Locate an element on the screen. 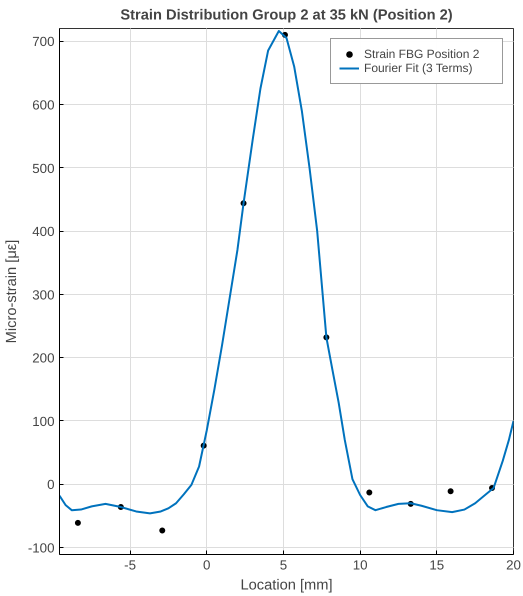 This screenshot has height=596, width=523. legend-label: Fourier Fit (3 Terms) is located at coordinates (419, 68).